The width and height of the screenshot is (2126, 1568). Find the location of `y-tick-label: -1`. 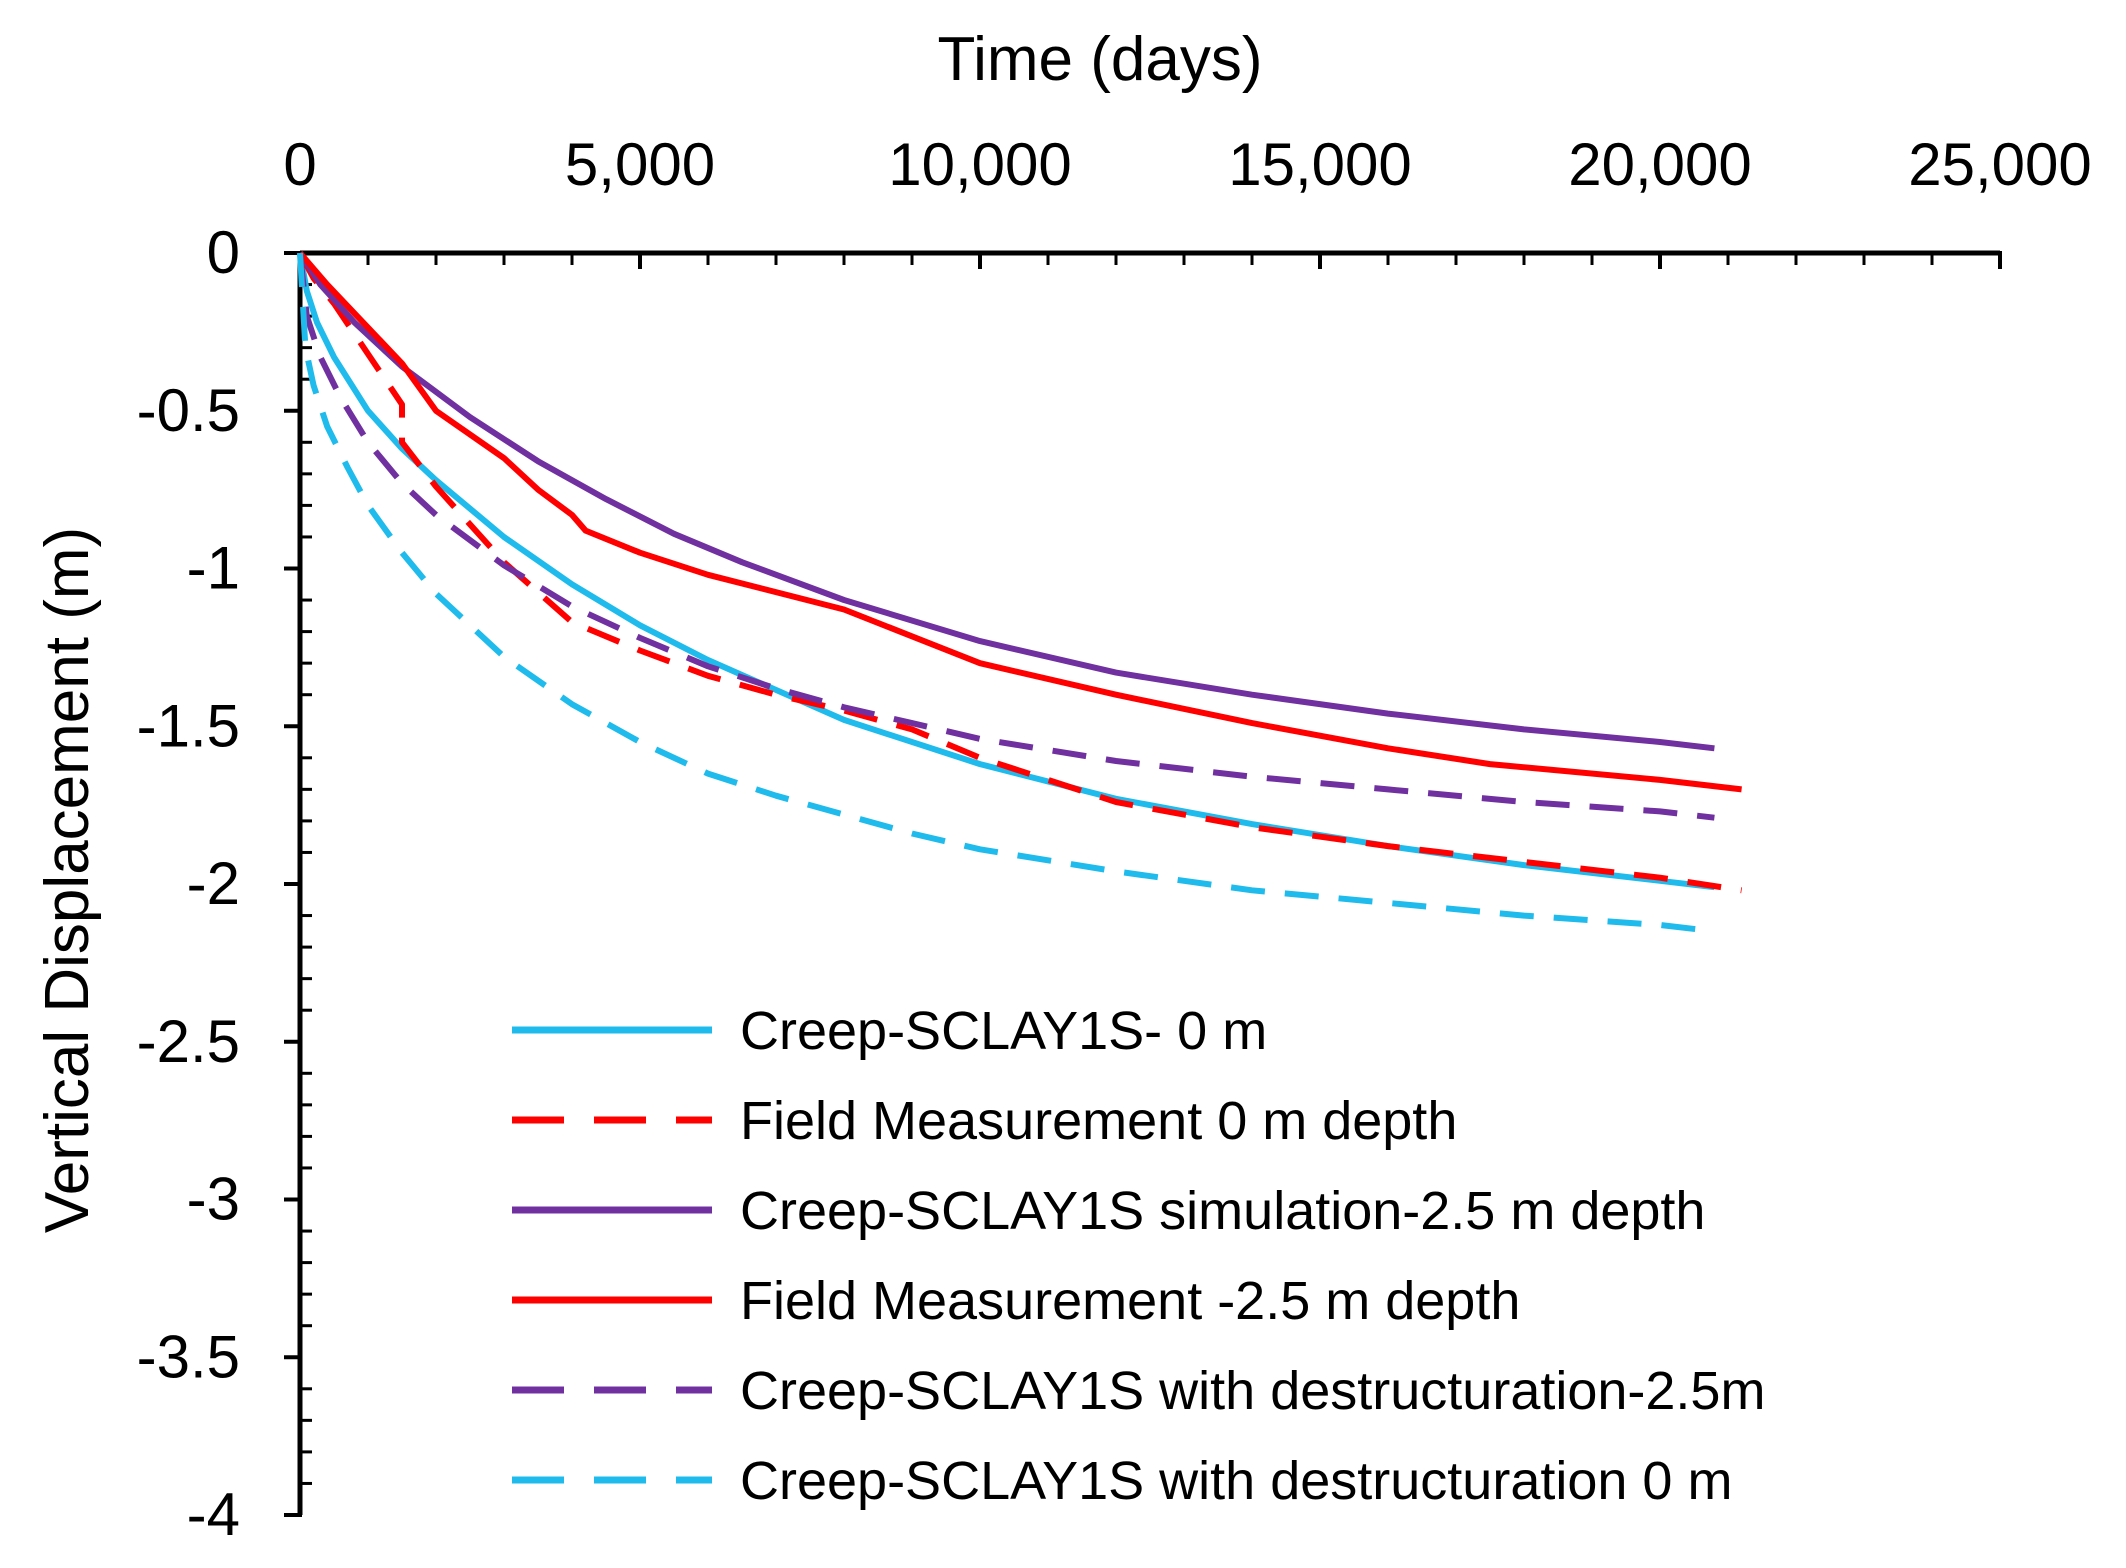

y-tick-label: -1 is located at coordinates (213, 568).